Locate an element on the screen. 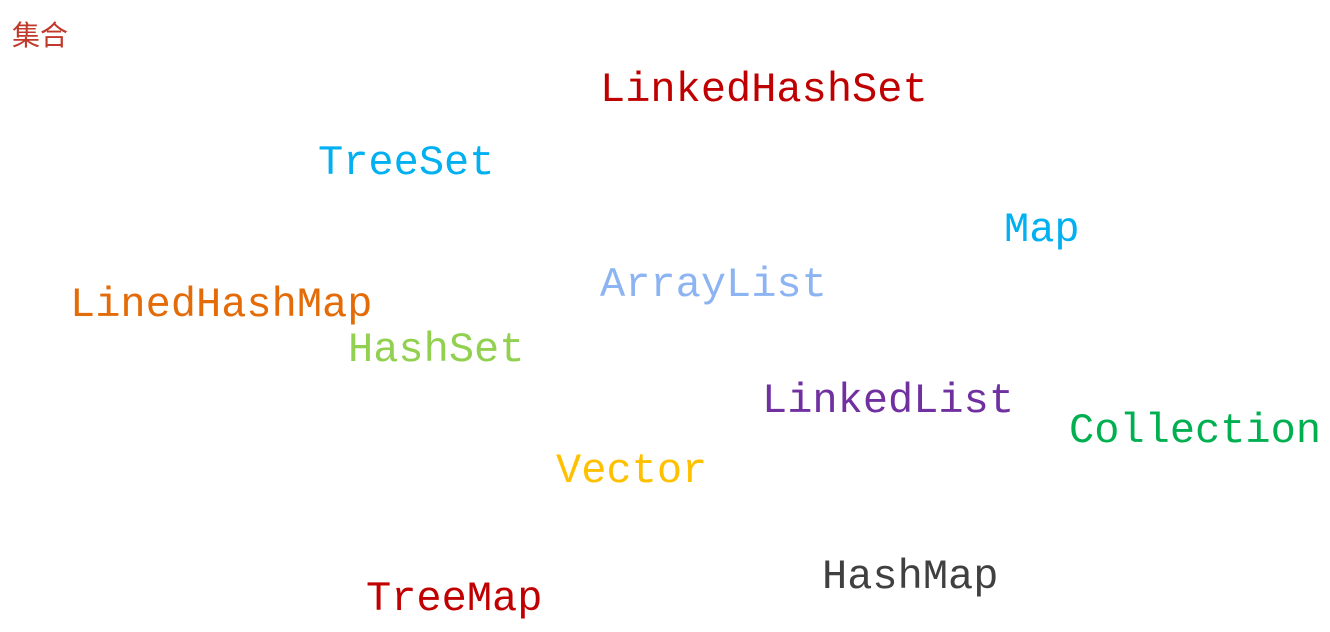  word-treemap: TreeMap is located at coordinates (454, 599).